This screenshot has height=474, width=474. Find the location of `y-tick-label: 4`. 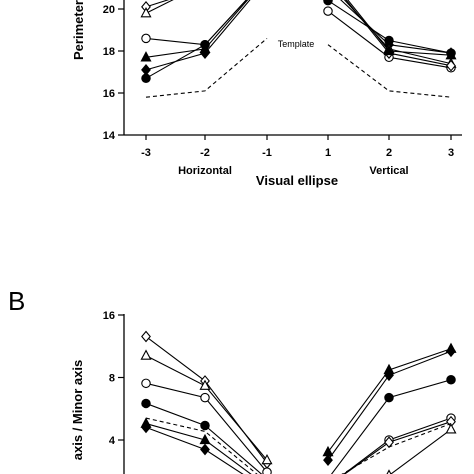

y-tick-label: 4 is located at coordinates (112, 441).